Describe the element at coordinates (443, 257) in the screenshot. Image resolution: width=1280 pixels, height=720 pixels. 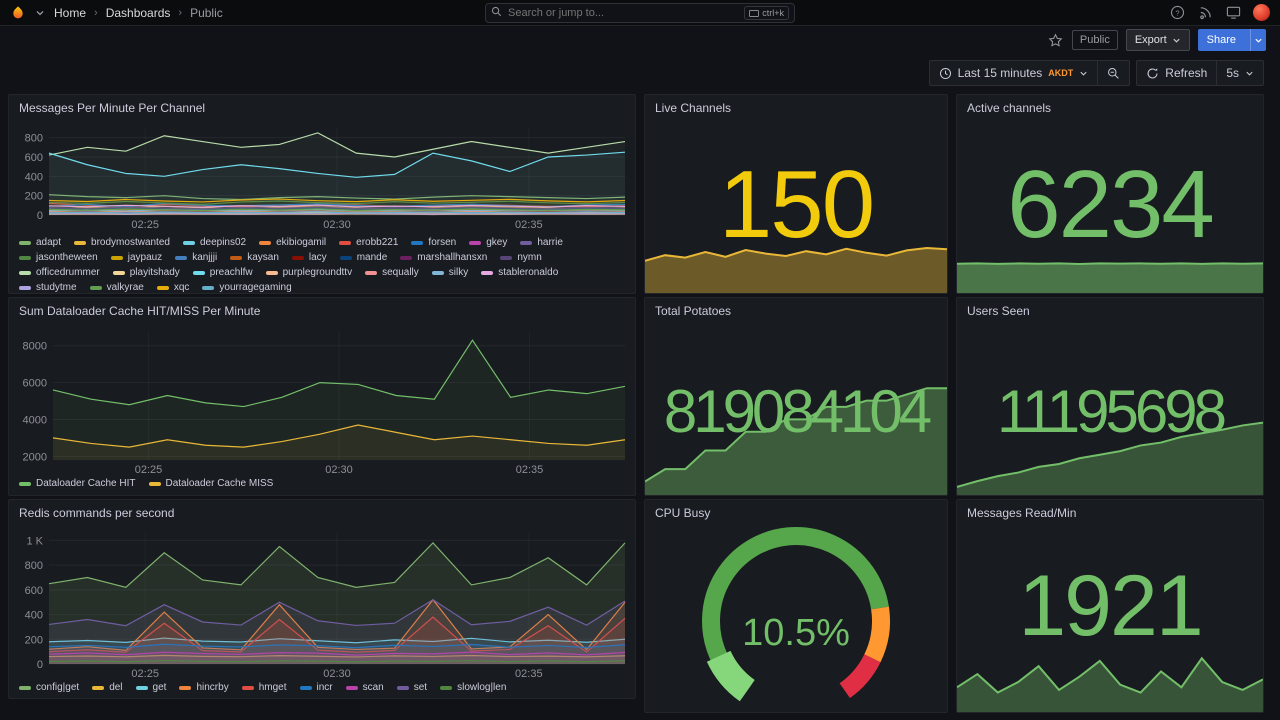
I see `legend-item-marshallhansxn: marshallhansxn` at that location.